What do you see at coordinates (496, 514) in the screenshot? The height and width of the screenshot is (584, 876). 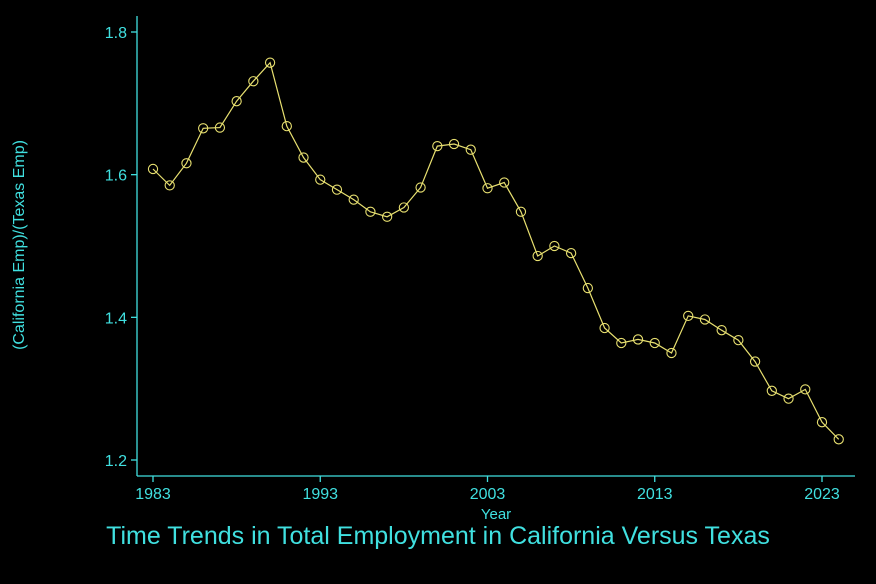 I see `x-axis-label: Year` at bounding box center [496, 514].